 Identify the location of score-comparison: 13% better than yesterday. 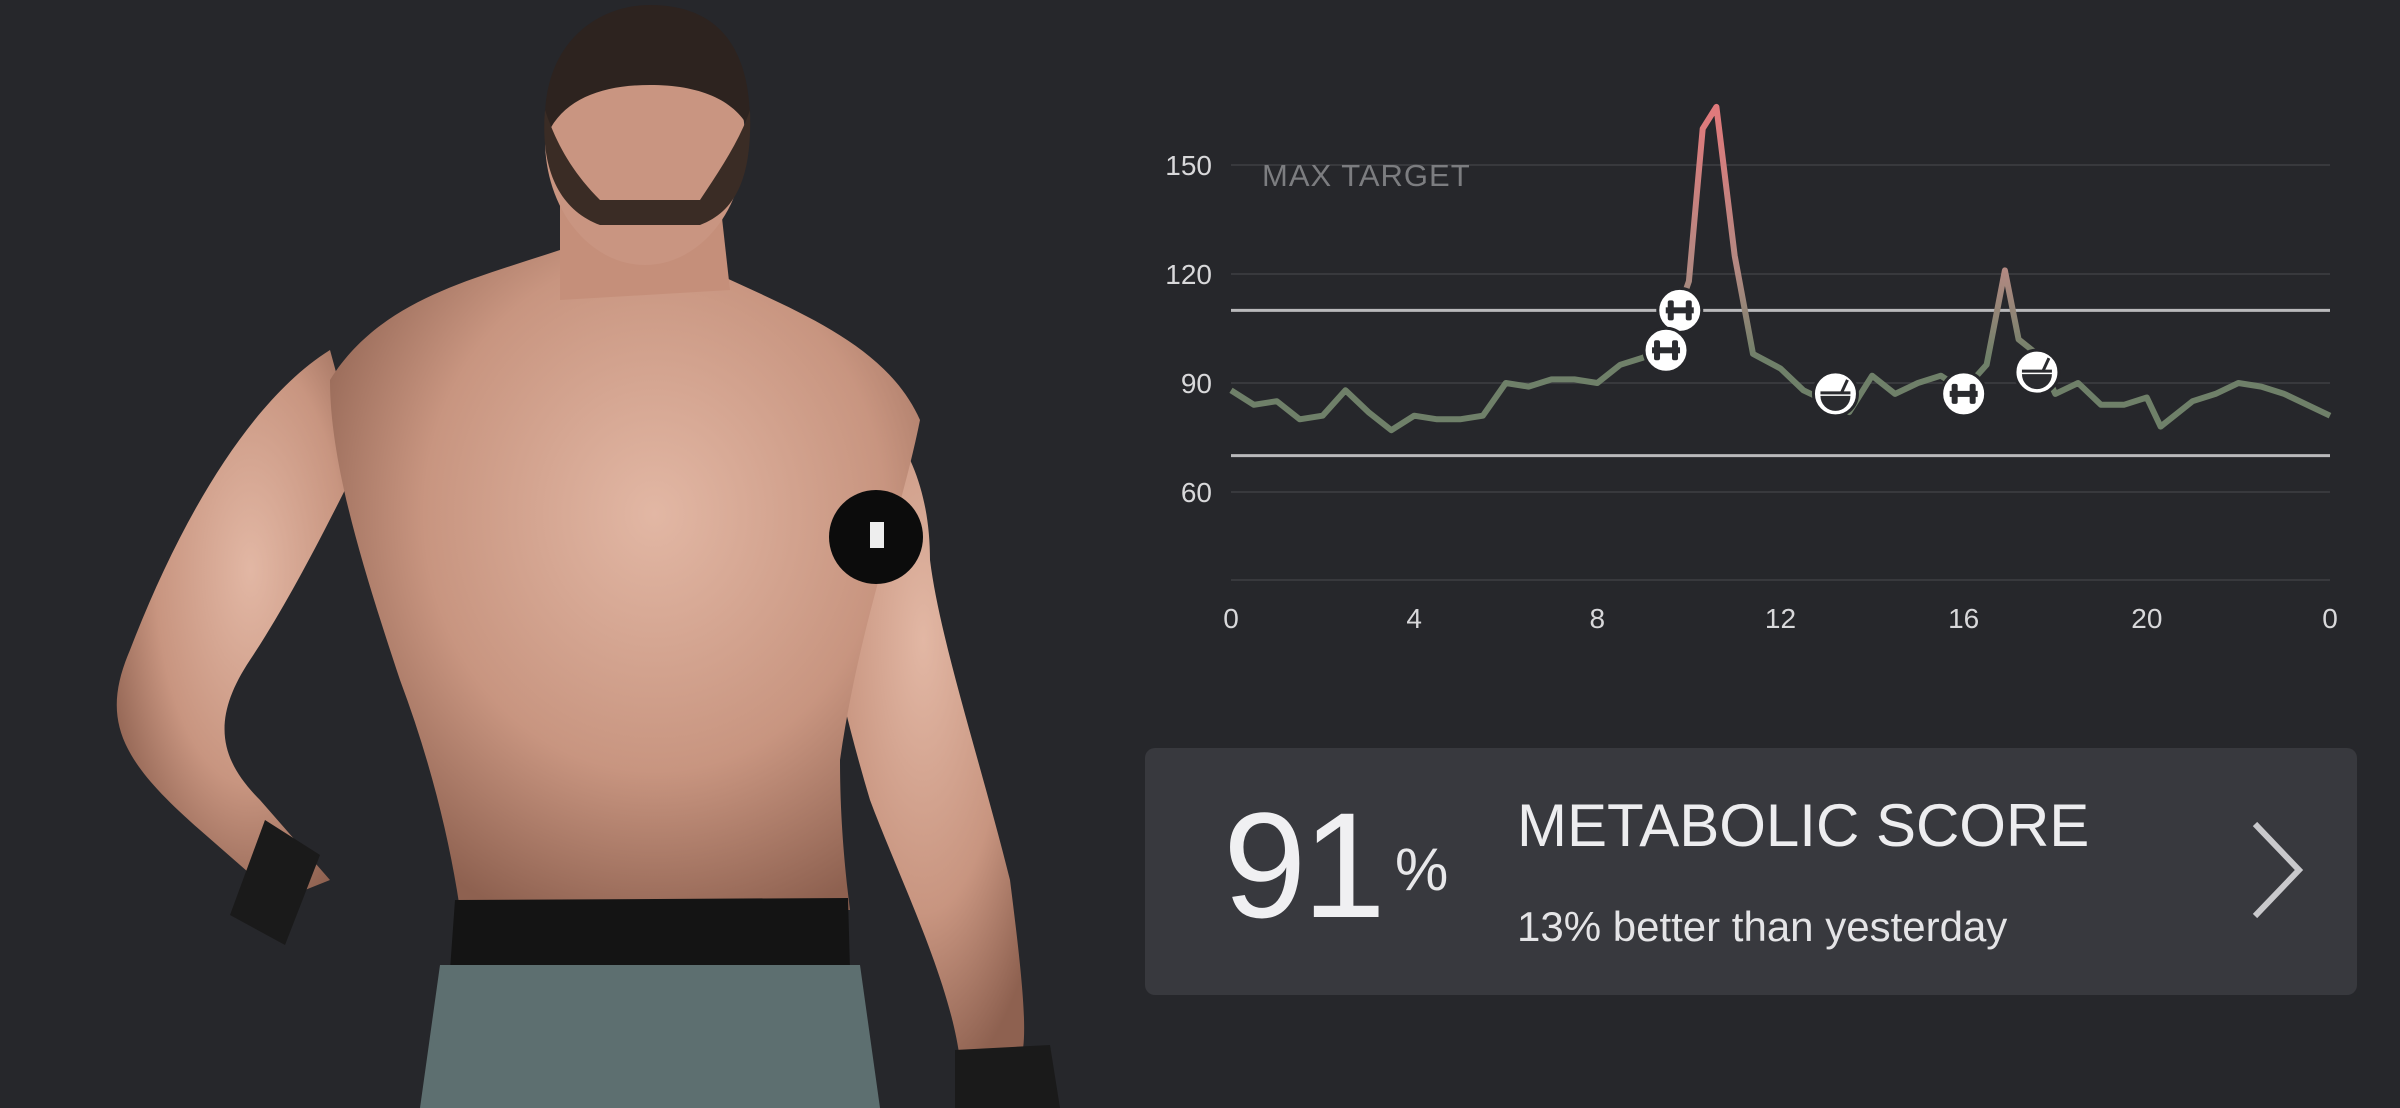
(1762, 926).